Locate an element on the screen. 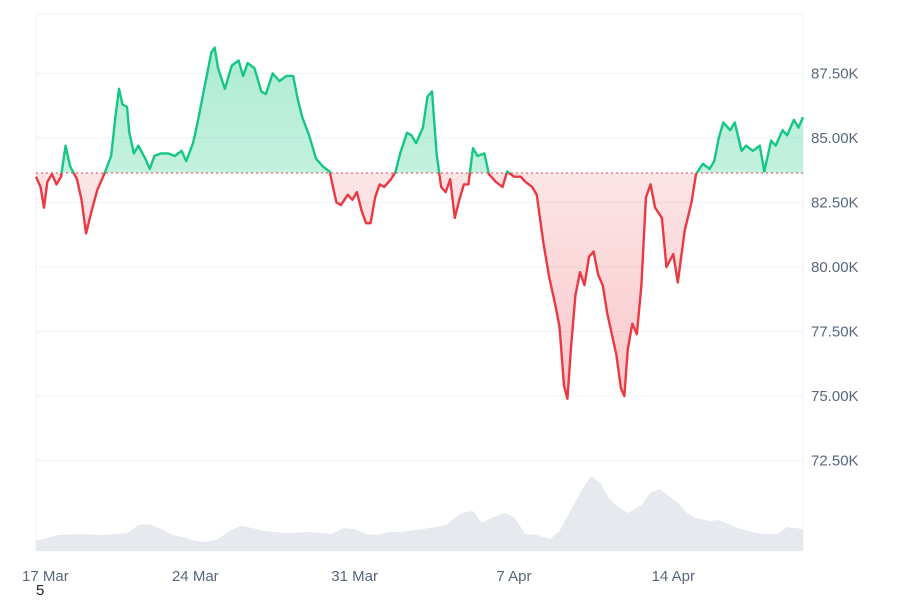  x-tick-label: 14 Apr is located at coordinates (673, 576).